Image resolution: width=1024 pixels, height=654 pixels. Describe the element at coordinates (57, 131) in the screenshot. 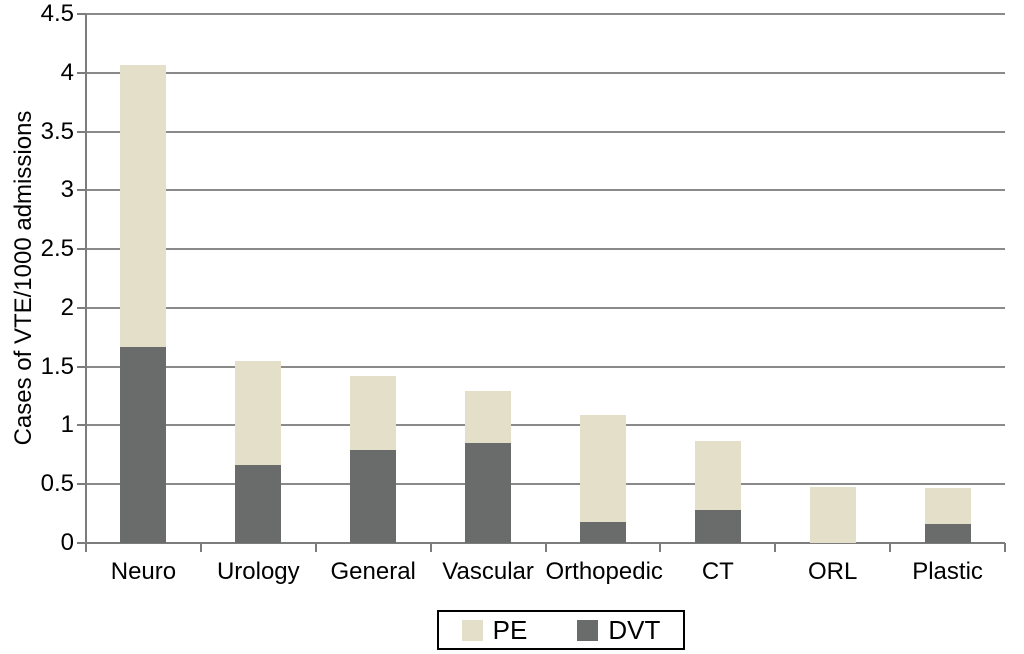

I see `y-tick-label: 3.5` at that location.